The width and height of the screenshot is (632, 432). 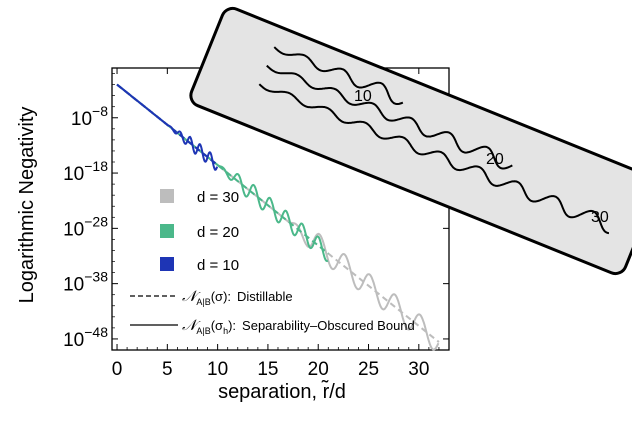 I want to click on x-tick-label: 5, so click(x=167, y=369).